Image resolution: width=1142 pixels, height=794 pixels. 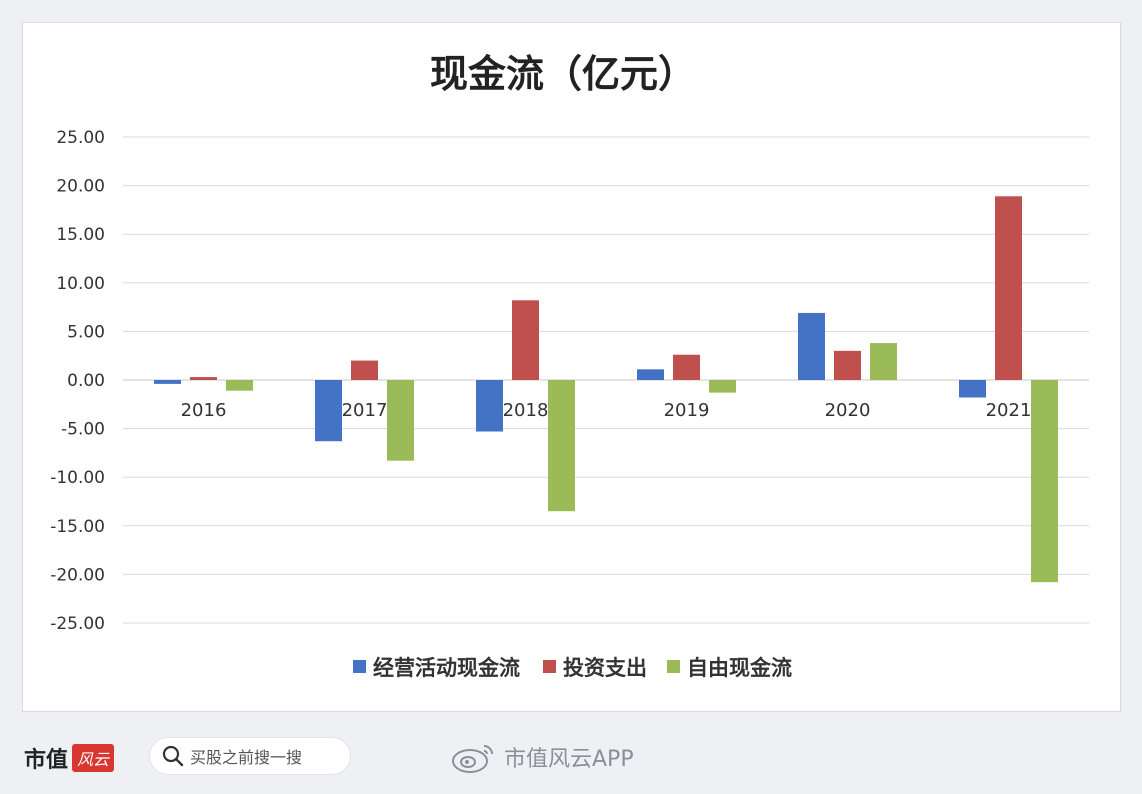 What do you see at coordinates (173, 756) in the screenshot?
I see `search-icon` at bounding box center [173, 756].